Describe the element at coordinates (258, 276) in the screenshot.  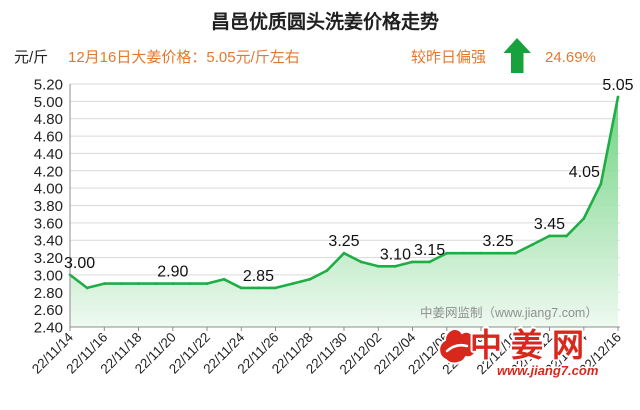
I see `data-label: 2.85` at that location.